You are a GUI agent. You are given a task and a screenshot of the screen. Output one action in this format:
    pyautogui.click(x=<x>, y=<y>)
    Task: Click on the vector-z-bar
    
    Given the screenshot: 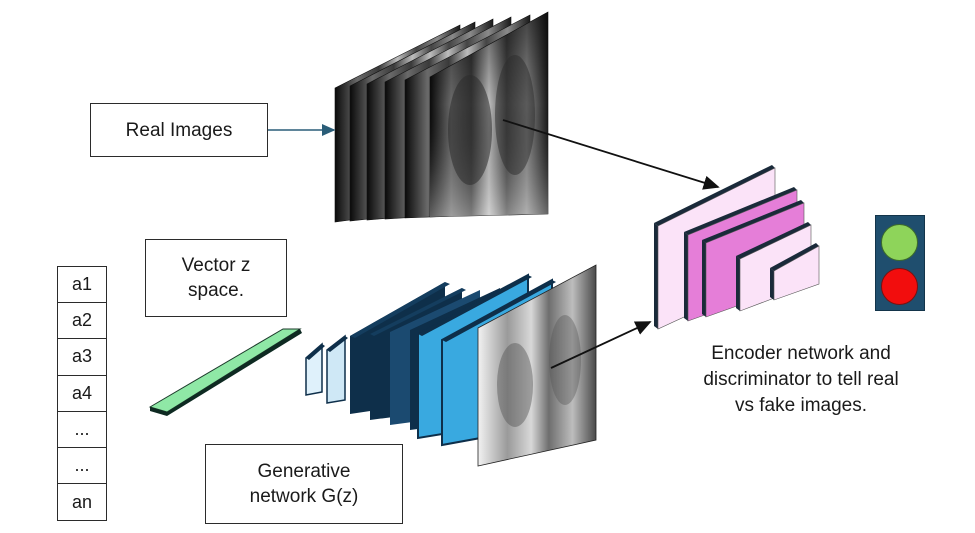 What is the action you would take?
    pyautogui.click(x=225, y=372)
    